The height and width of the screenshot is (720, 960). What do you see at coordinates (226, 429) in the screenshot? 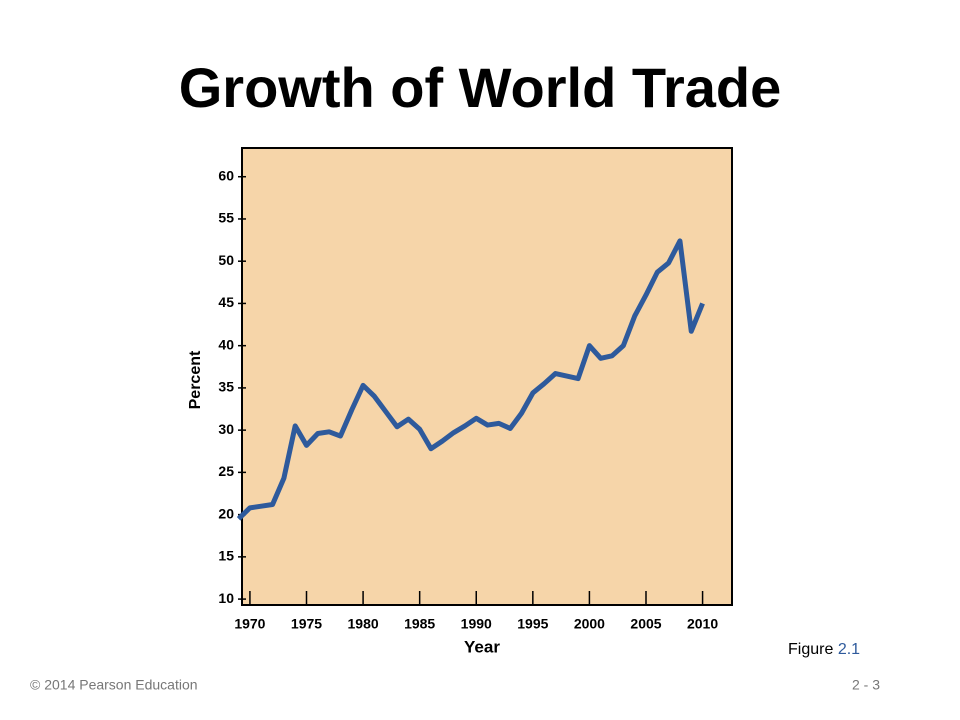
I see `y-tick-label: 30` at bounding box center [226, 429].